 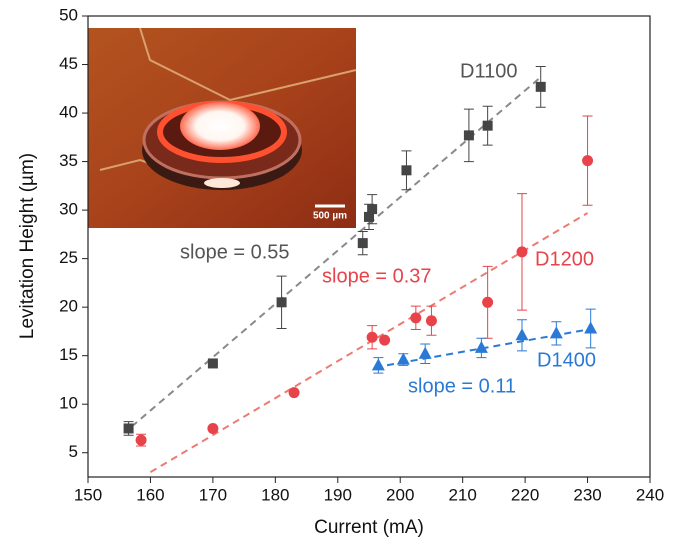 I want to click on scale-label: 500 µm, so click(x=330, y=216).